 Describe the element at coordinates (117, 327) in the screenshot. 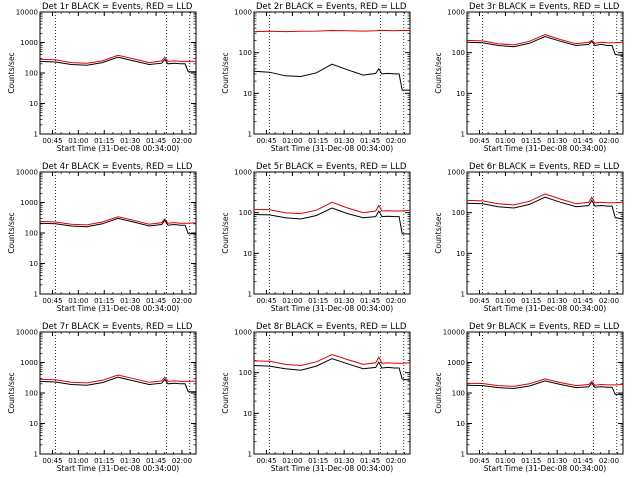

I see `chart-title: Det 7r BLACK = Events, RED = LLD` at that location.